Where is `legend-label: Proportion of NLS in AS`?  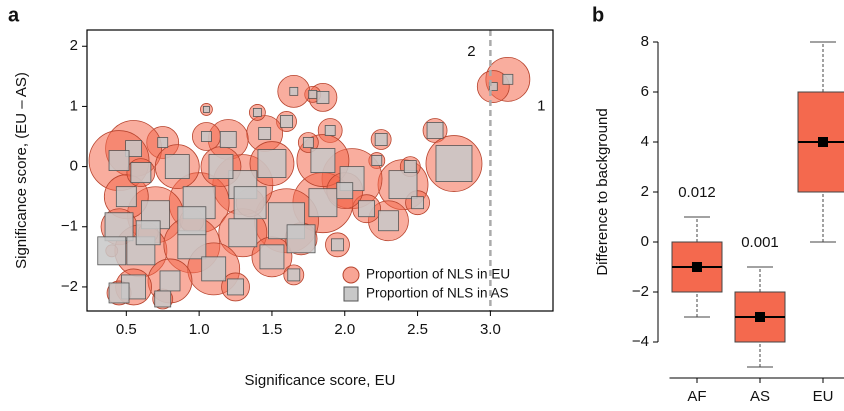
legend-label: Proportion of NLS in AS is located at coordinates (437, 293).